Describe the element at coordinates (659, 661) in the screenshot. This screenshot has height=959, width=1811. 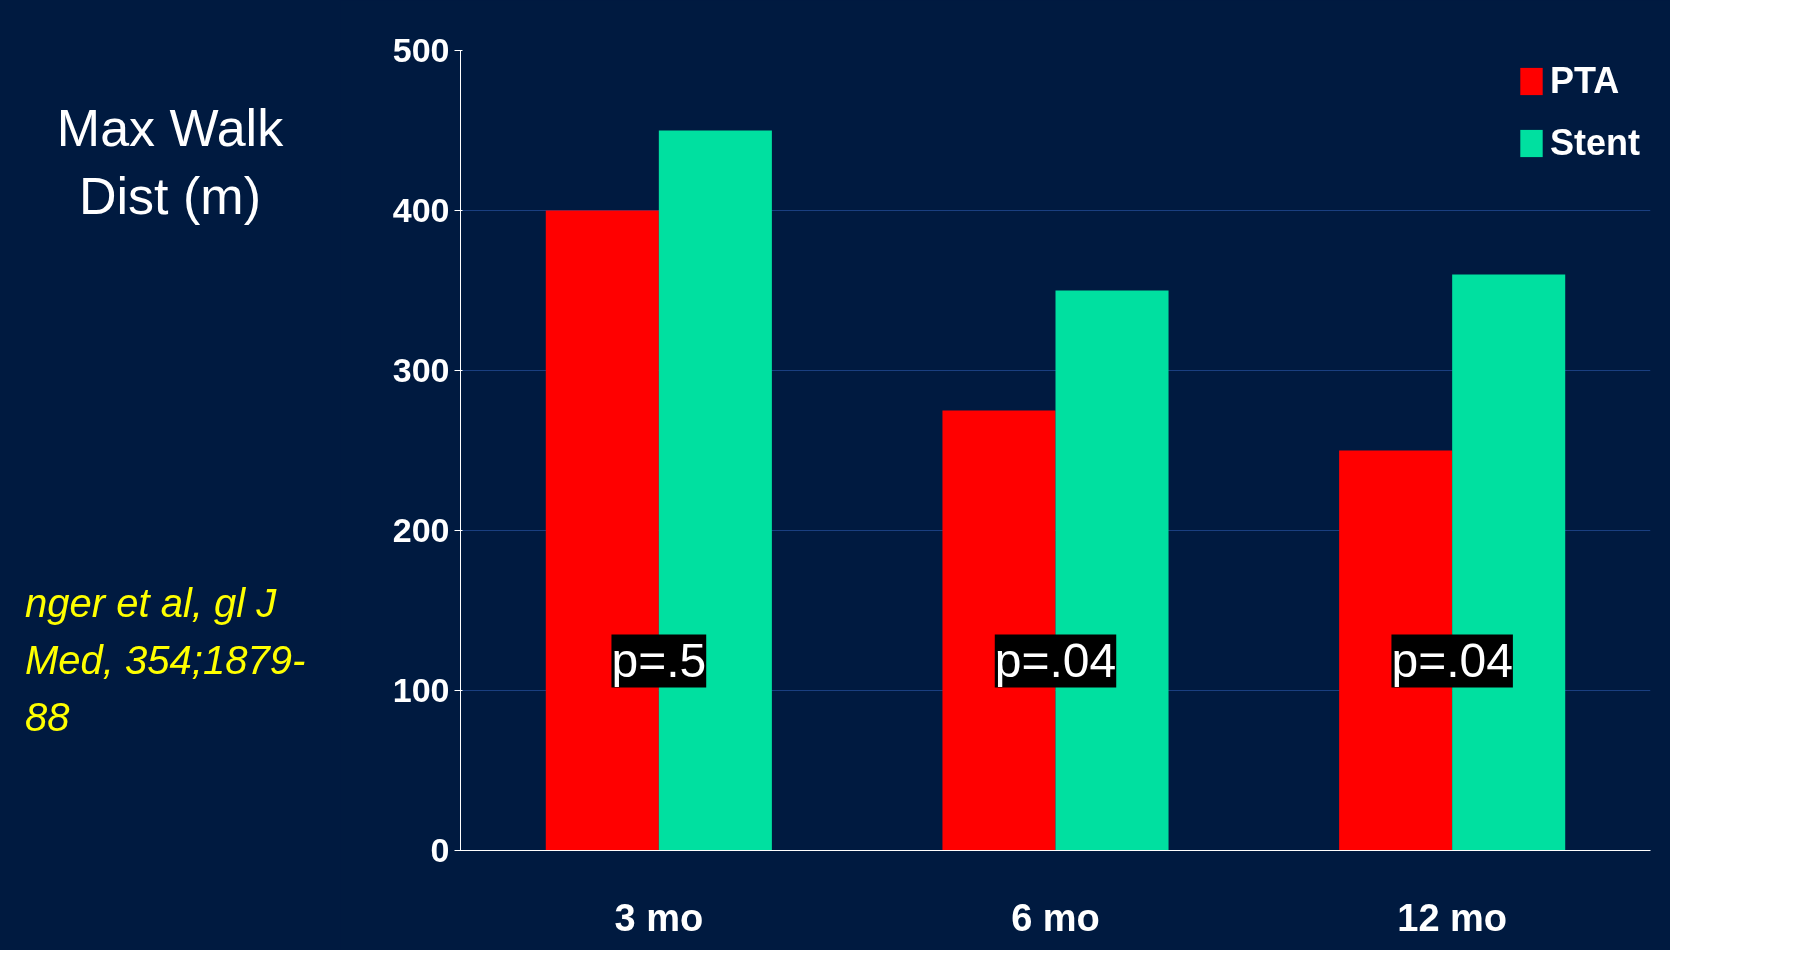
I see `annotation: p=.5` at that location.